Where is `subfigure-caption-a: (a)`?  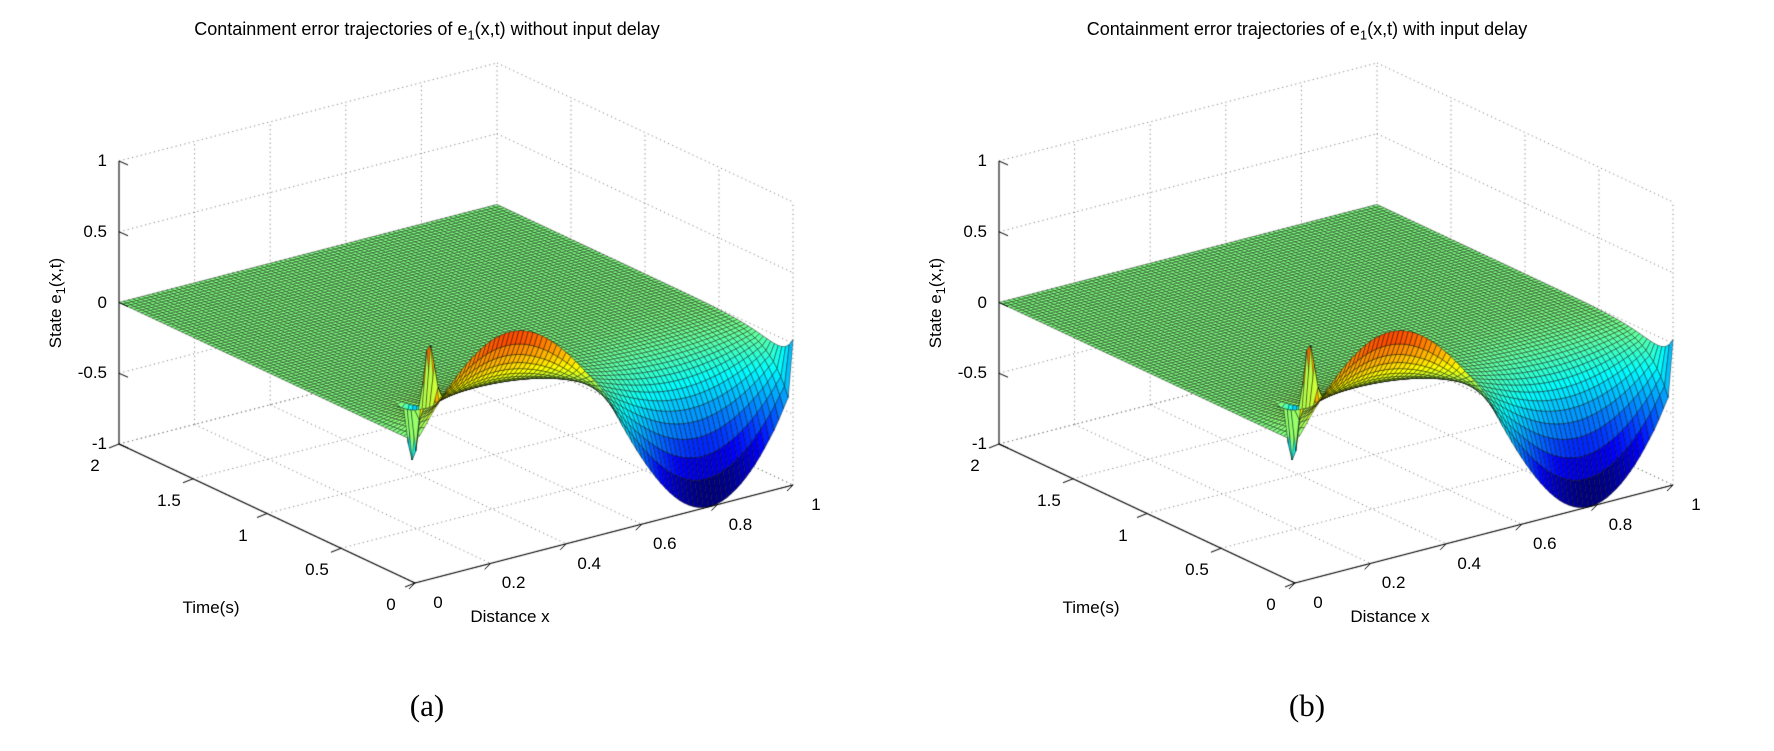
subfigure-caption-a: (a) is located at coordinates (427, 705).